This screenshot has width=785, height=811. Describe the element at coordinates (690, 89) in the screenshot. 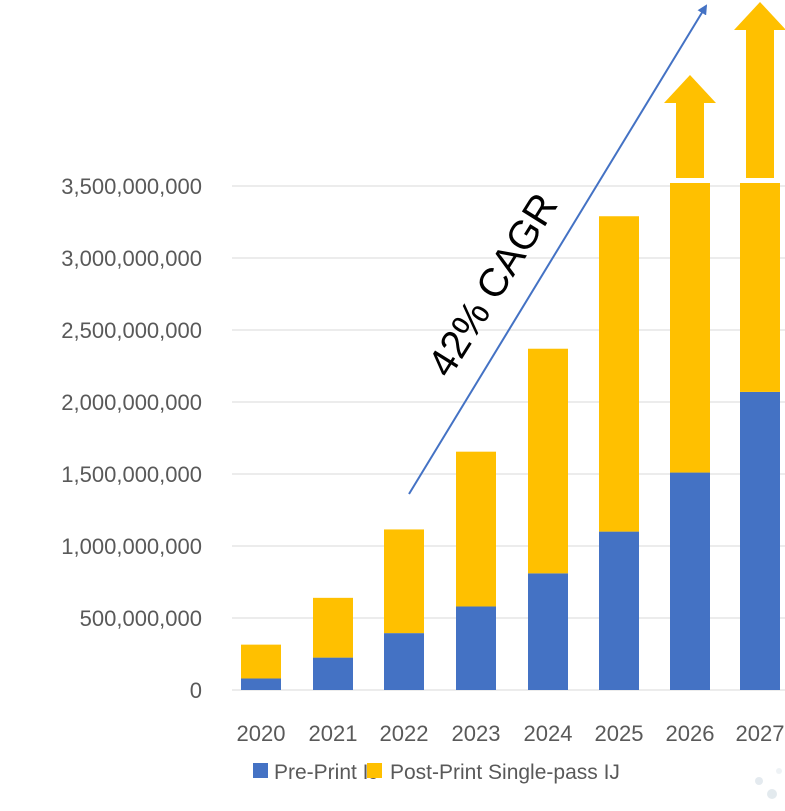

I see `overflow-head-2026` at that location.